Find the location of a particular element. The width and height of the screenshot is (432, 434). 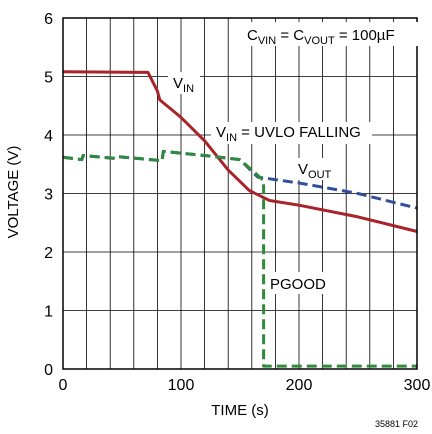

annotation-vin: VIN is located at coordinates (184, 83).